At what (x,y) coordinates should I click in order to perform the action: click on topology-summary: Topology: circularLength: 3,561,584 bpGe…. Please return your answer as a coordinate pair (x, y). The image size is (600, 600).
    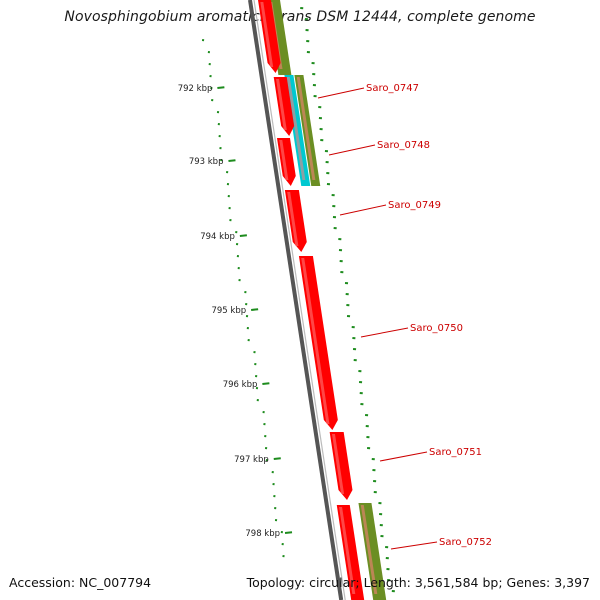
    Looking at the image, I should click on (418, 582).